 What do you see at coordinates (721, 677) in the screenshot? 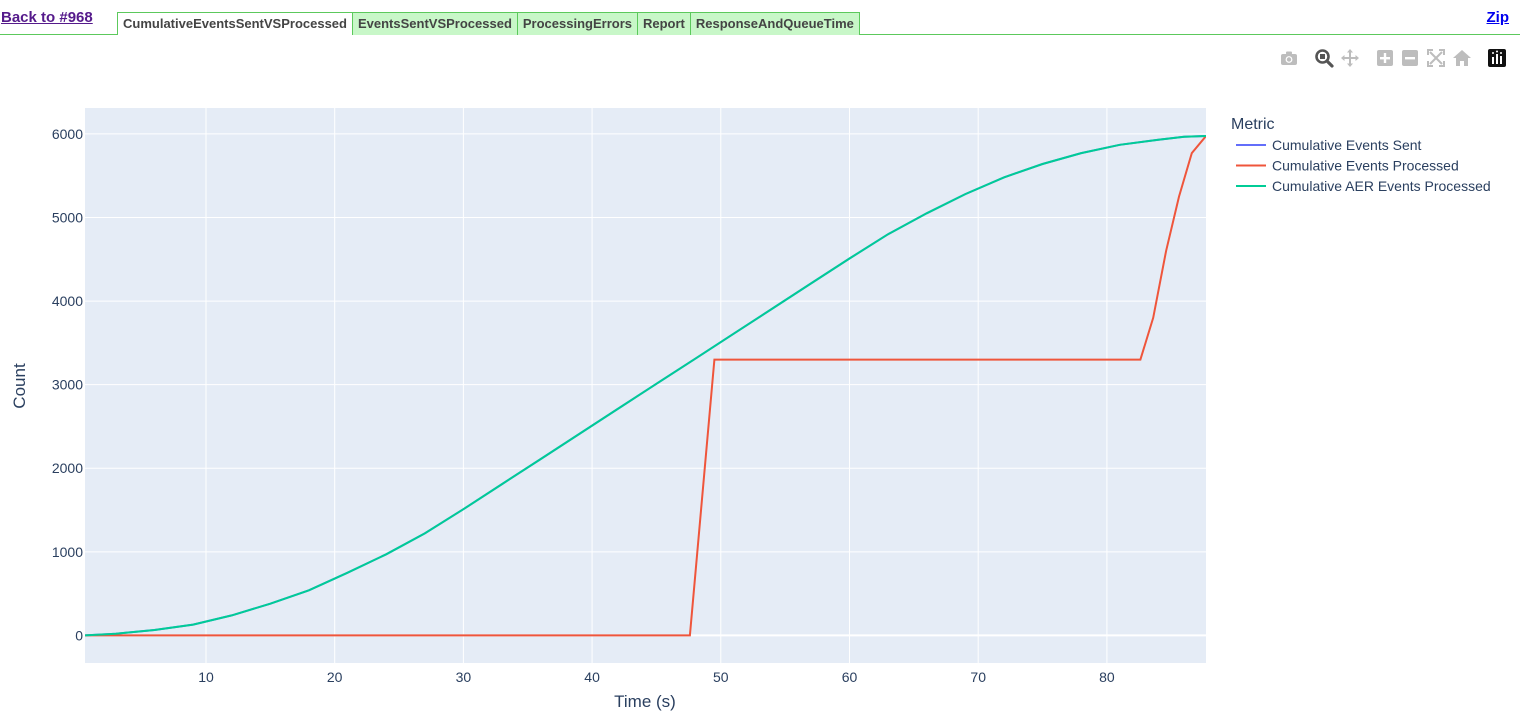
I see `x-tick-label: 50` at bounding box center [721, 677].